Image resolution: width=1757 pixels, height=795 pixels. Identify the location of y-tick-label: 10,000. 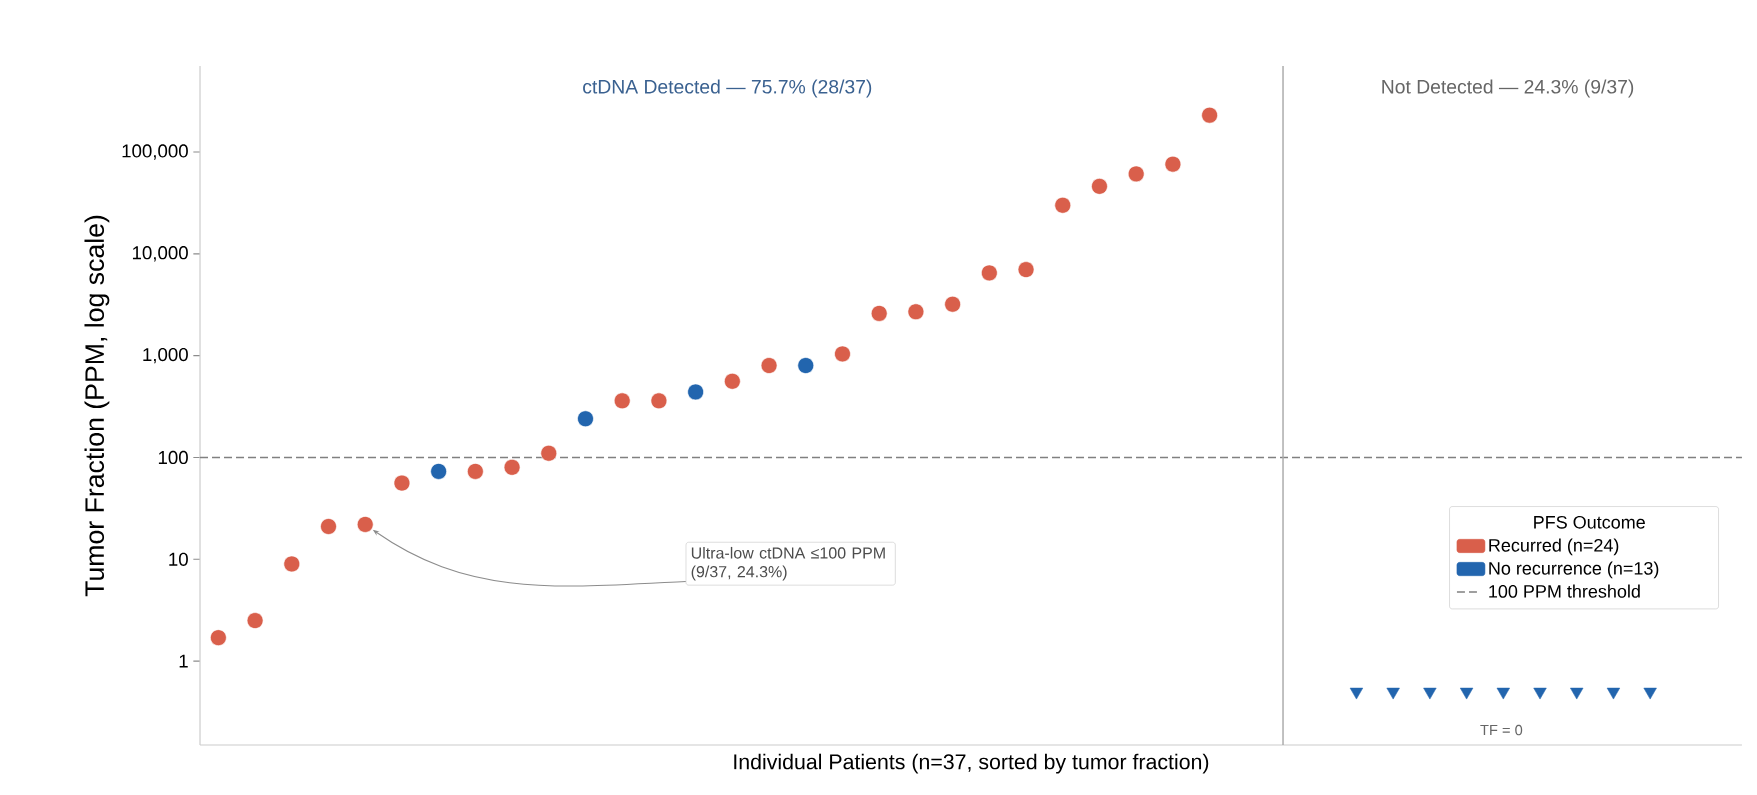
(160, 254).